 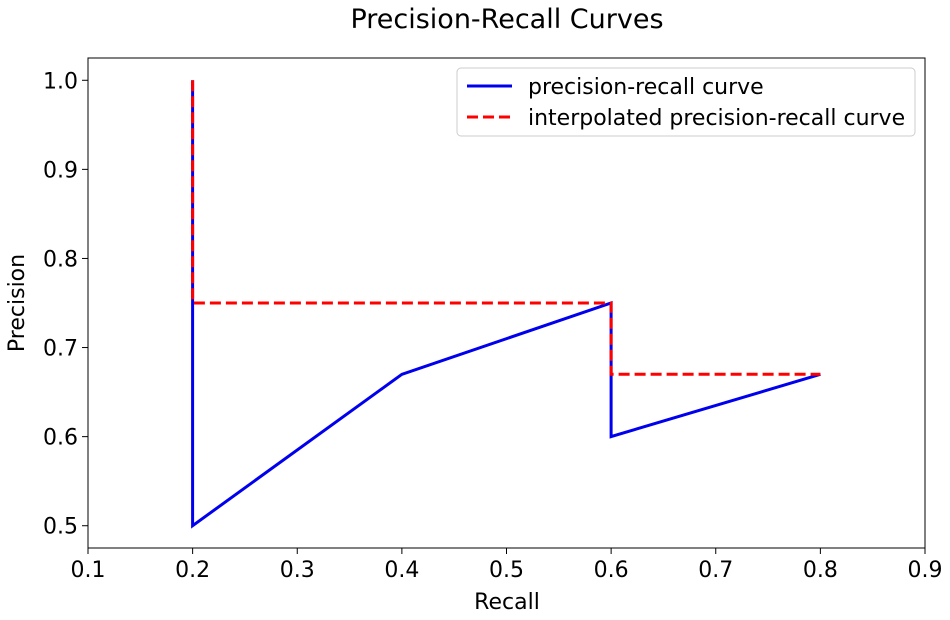 I want to click on x-tick-label: 0.6, so click(x=611, y=570).